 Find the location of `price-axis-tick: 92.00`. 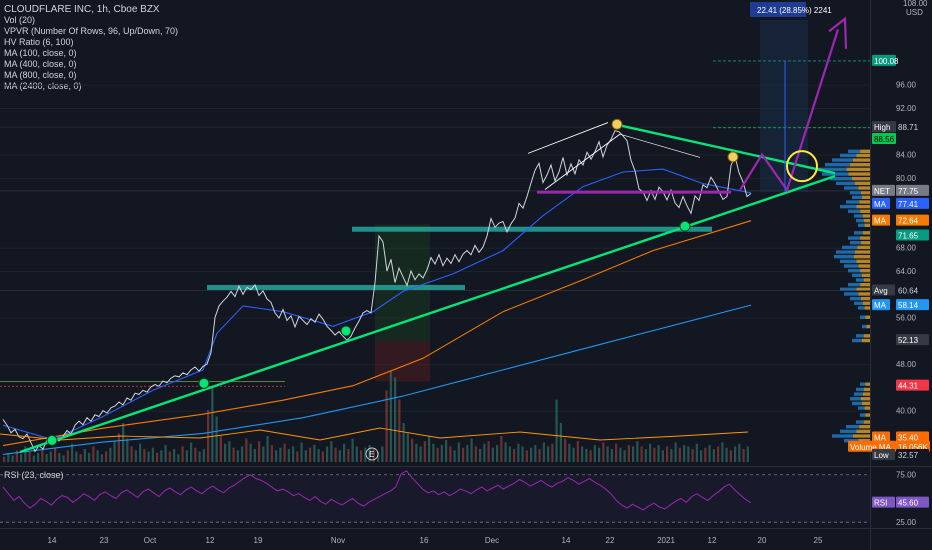

price-axis-tick: 92.00 is located at coordinates (906, 108).